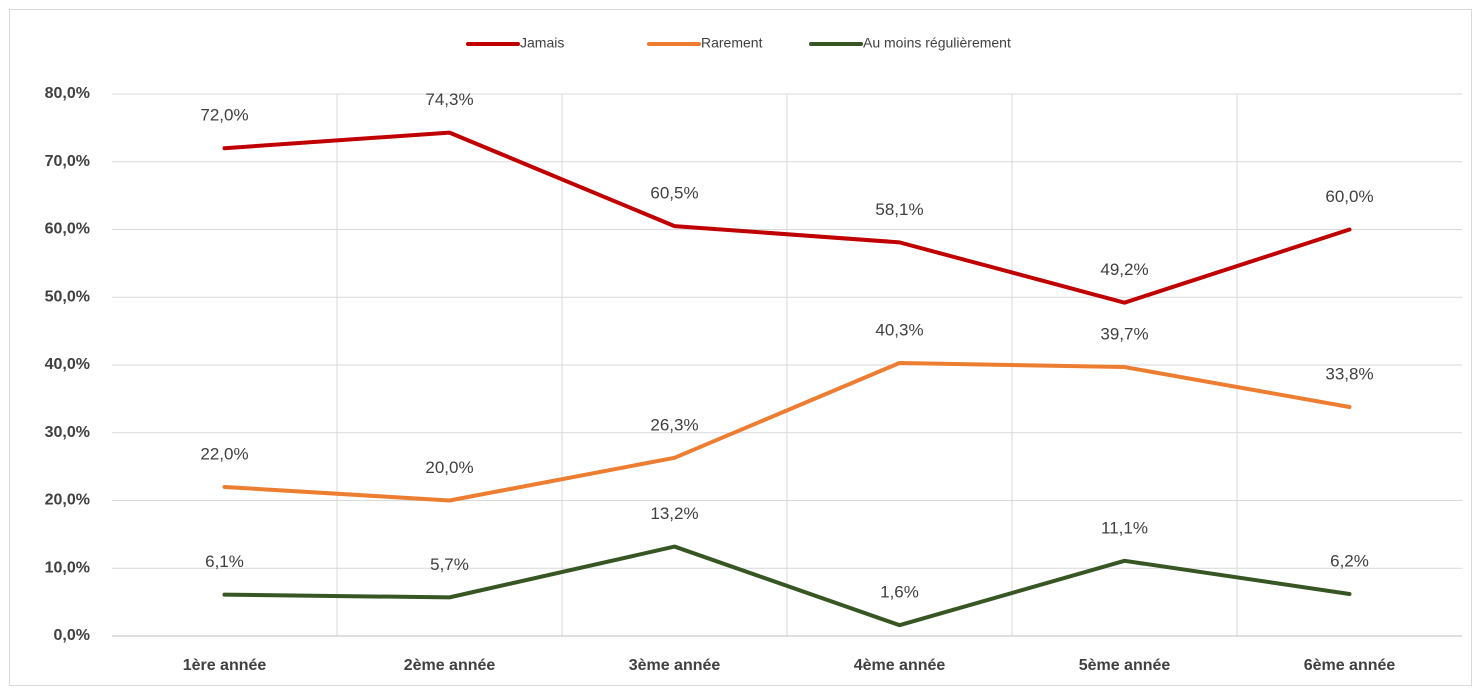  Describe the element at coordinates (937, 43) in the screenshot. I see `legend-label: Au moins régulièrement` at that location.